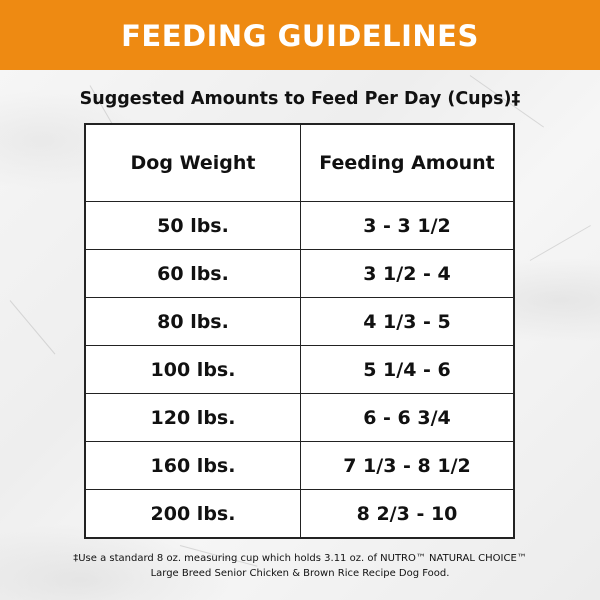  Describe the element at coordinates (193, 163) in the screenshot. I see `column-header-dog-weight: Dog Weight` at that location.